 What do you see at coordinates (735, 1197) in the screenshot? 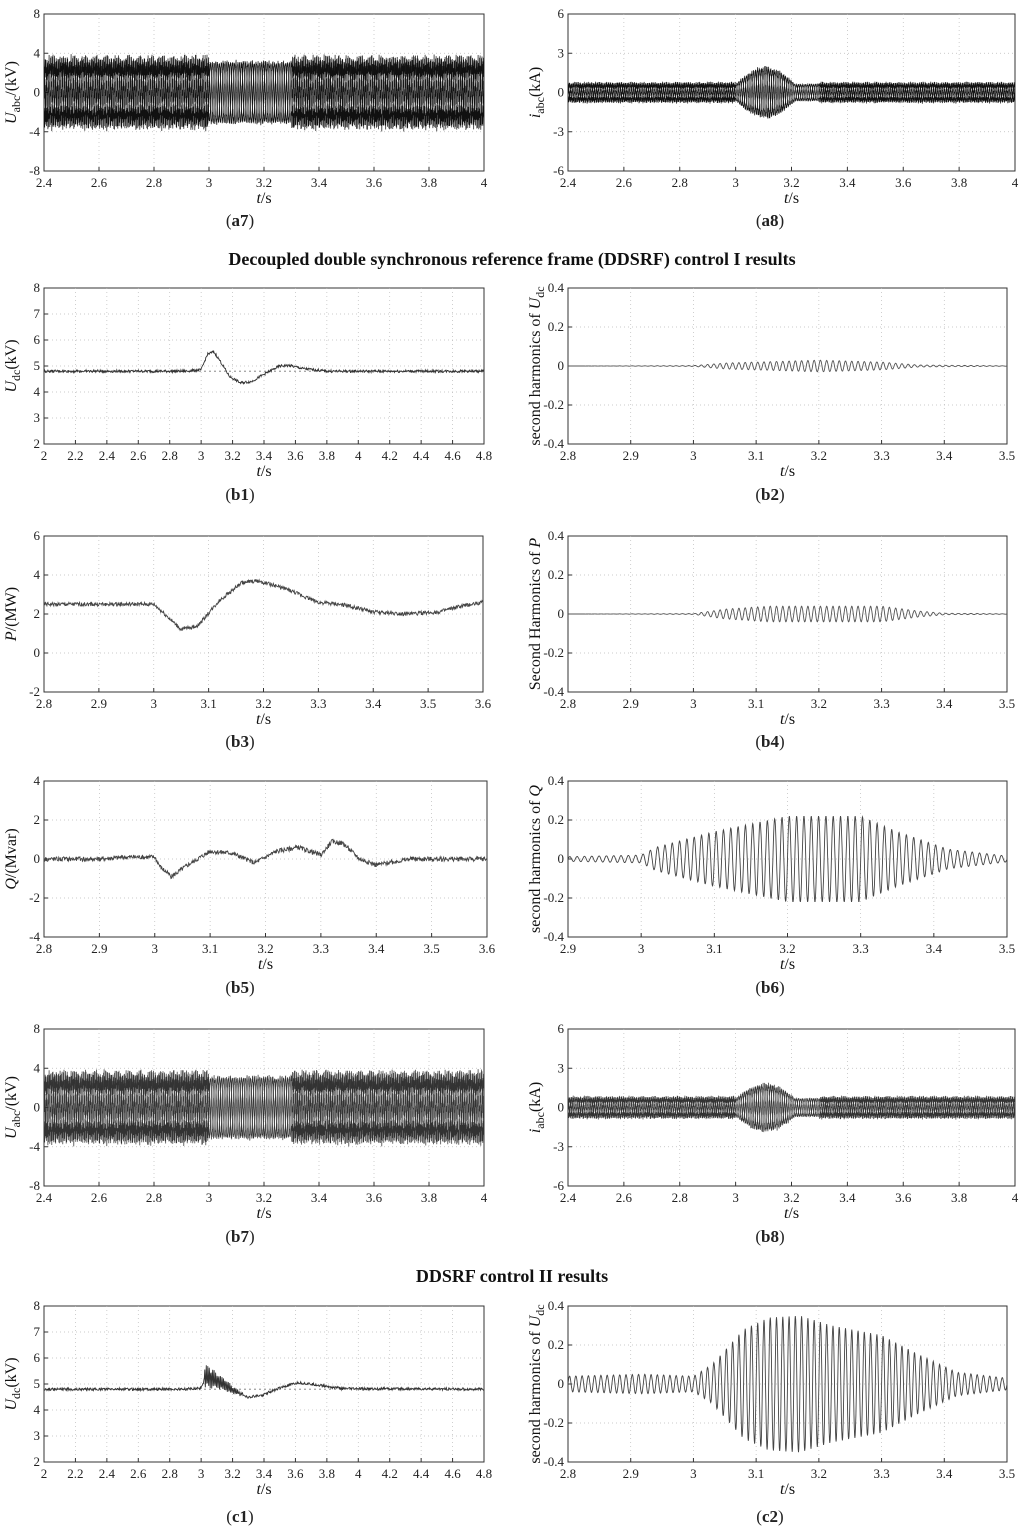
I see `b8-xtick-label-3: 3` at bounding box center [735, 1197].